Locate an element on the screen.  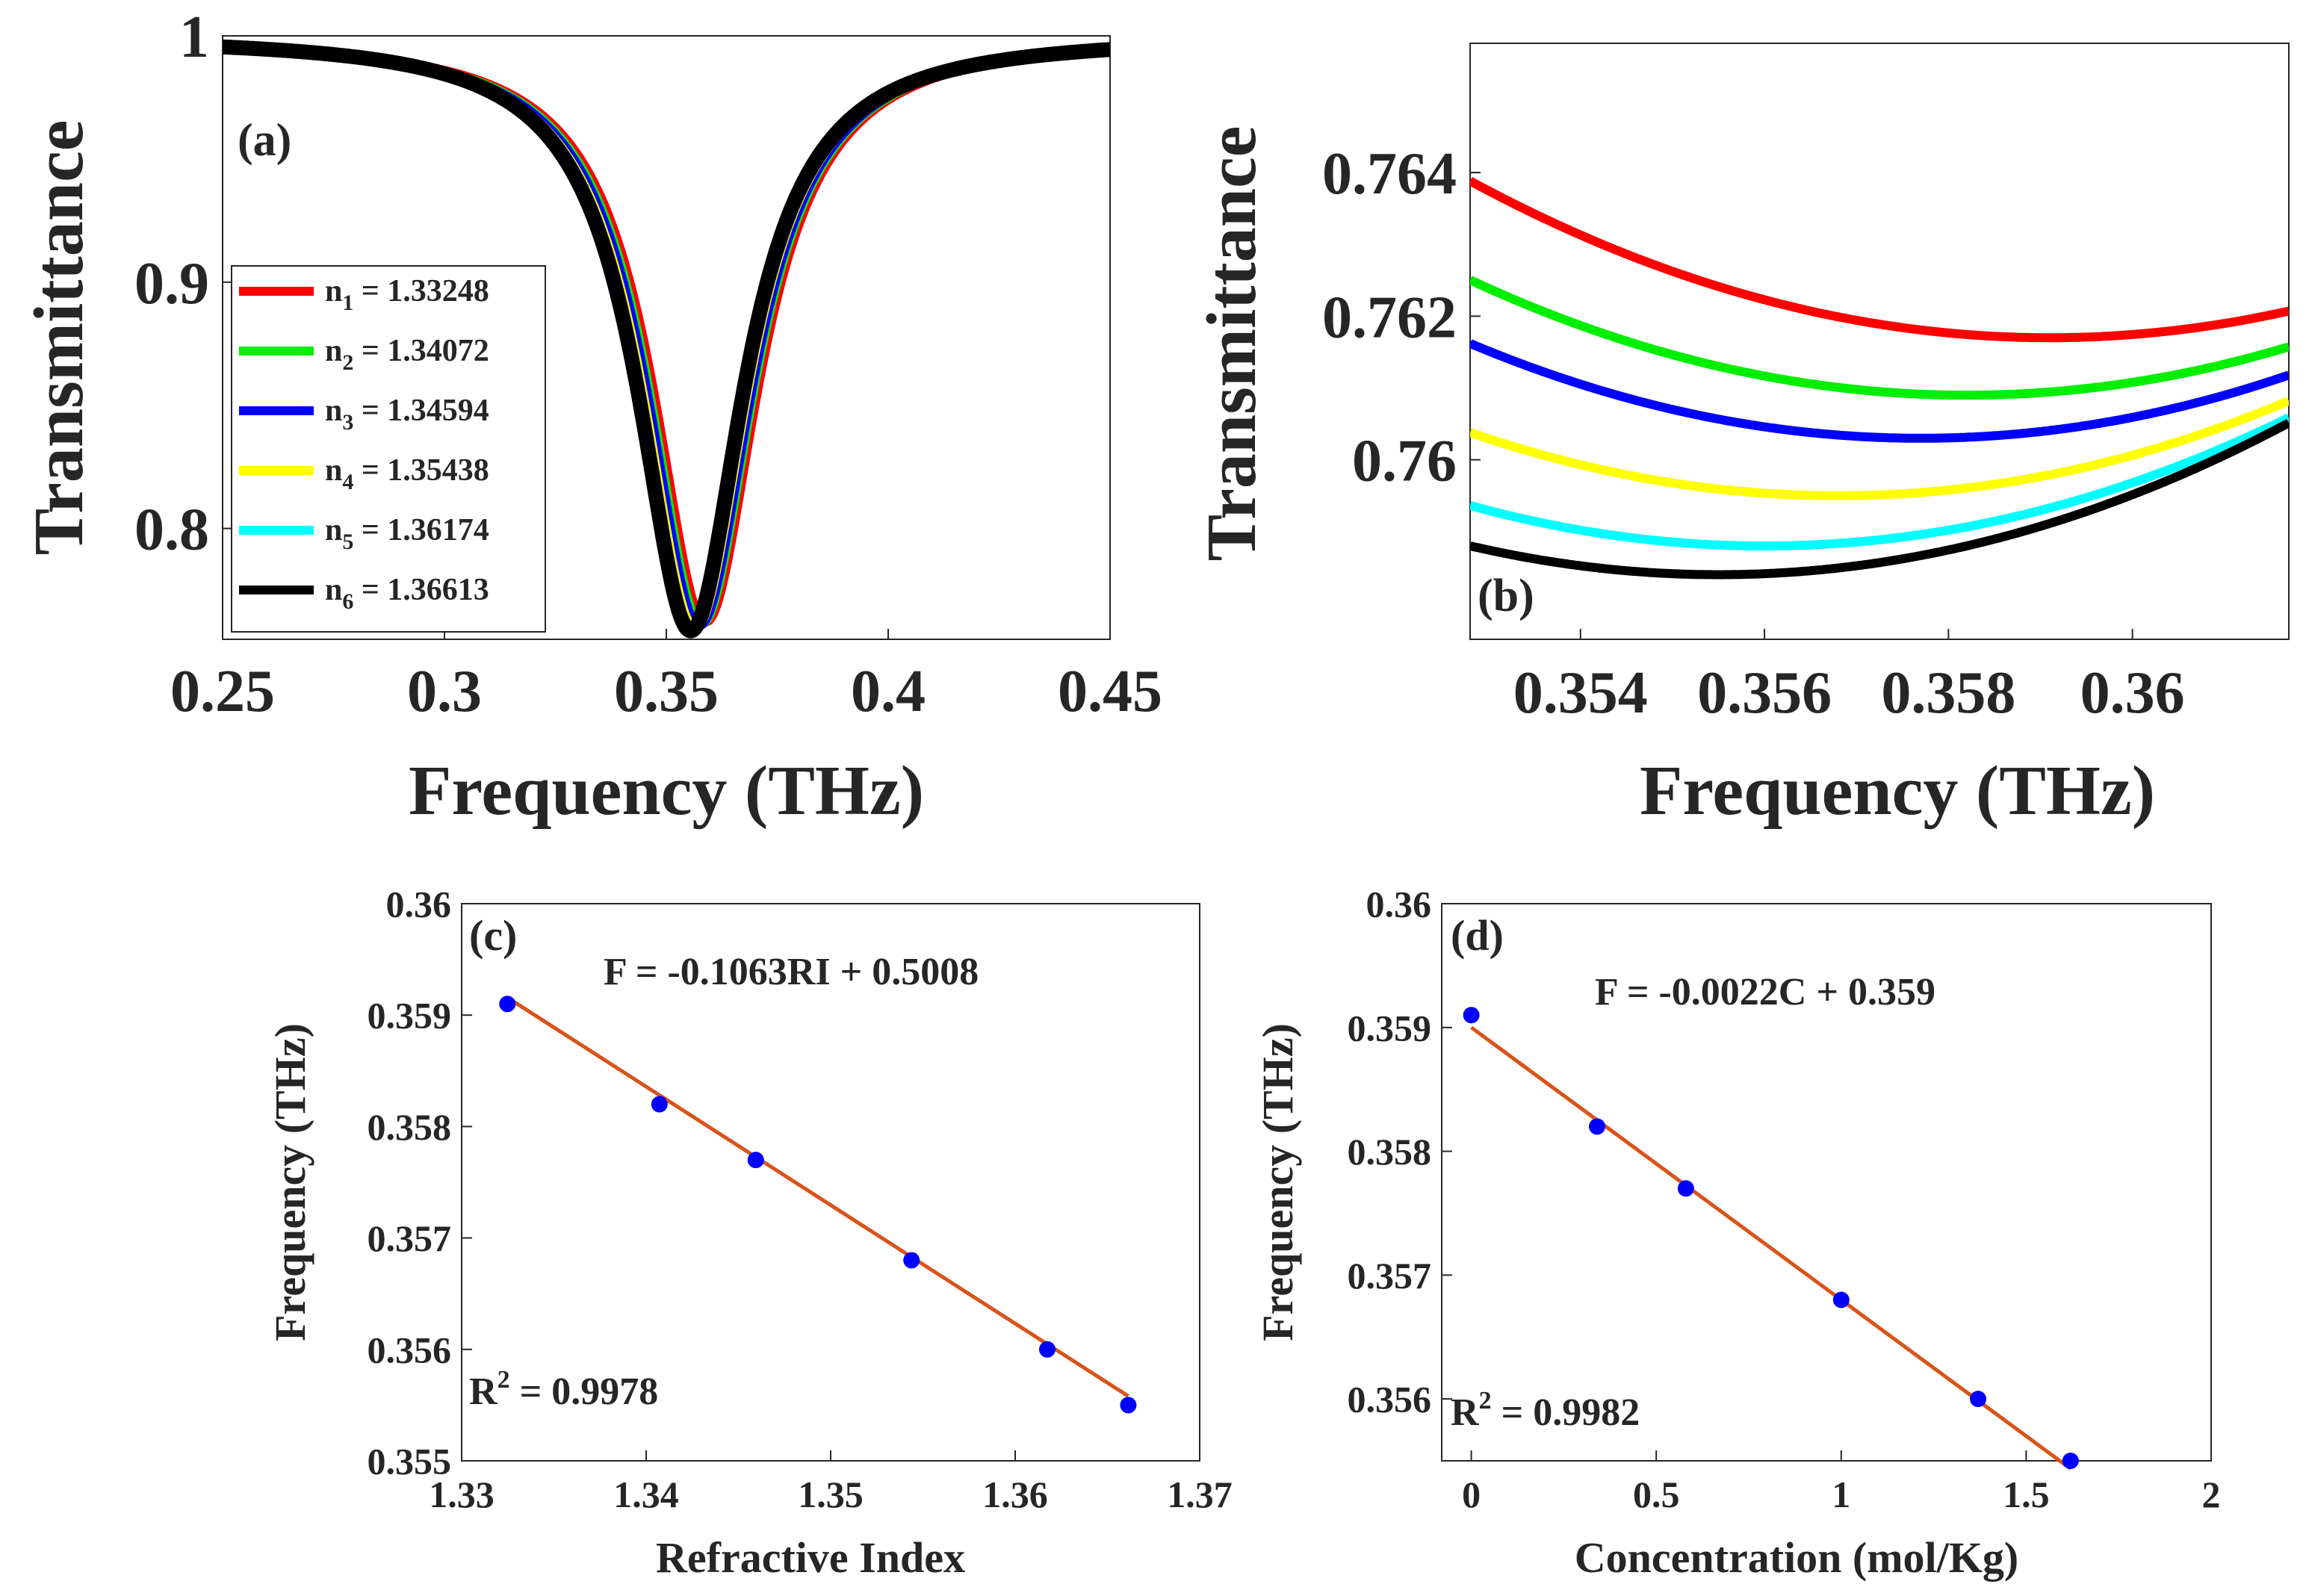
x-tick-label: 0.3 is located at coordinates (445, 691).